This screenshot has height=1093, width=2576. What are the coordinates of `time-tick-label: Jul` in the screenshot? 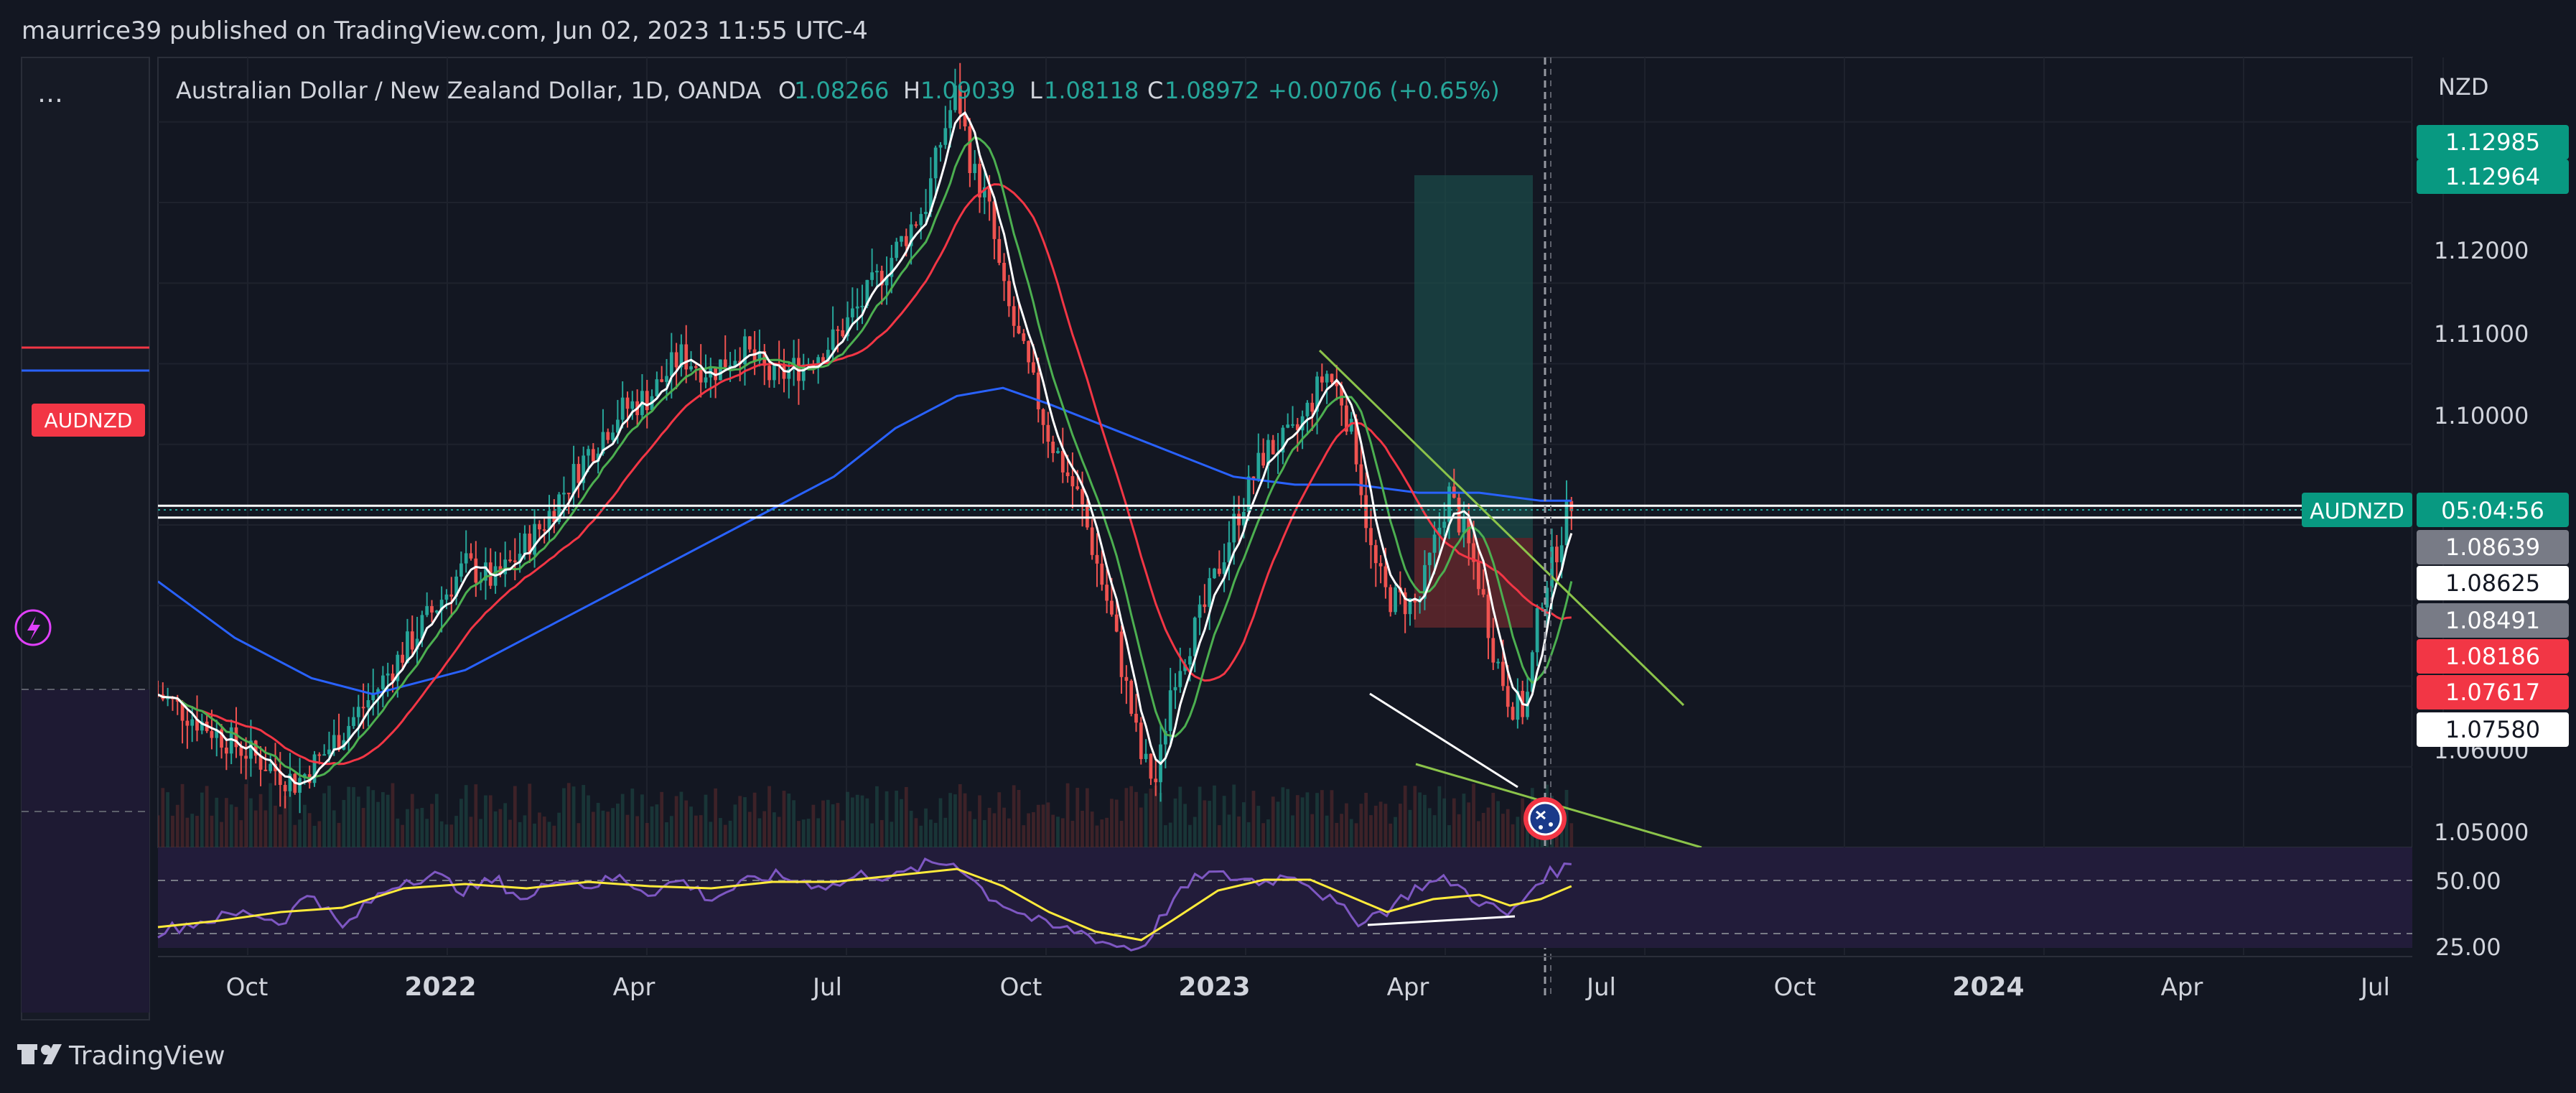 It's located at (2374, 988).